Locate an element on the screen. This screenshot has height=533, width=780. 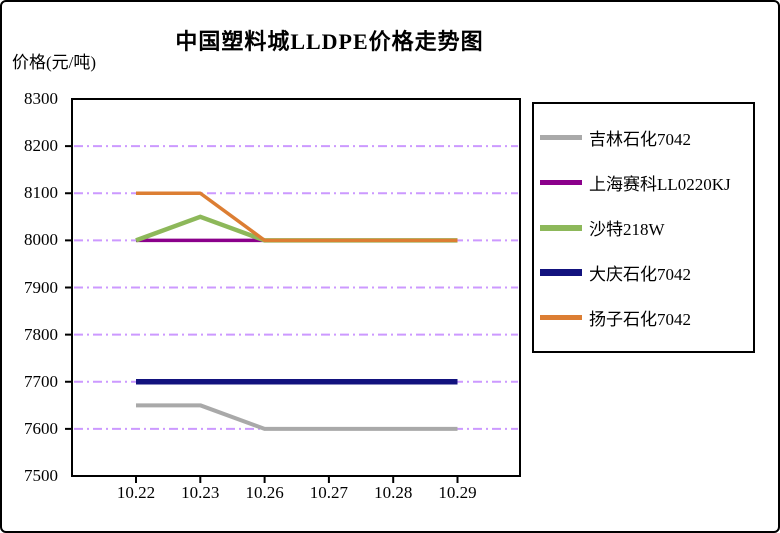
xtick-label-10.22: 10.22 is located at coordinates (136, 492).